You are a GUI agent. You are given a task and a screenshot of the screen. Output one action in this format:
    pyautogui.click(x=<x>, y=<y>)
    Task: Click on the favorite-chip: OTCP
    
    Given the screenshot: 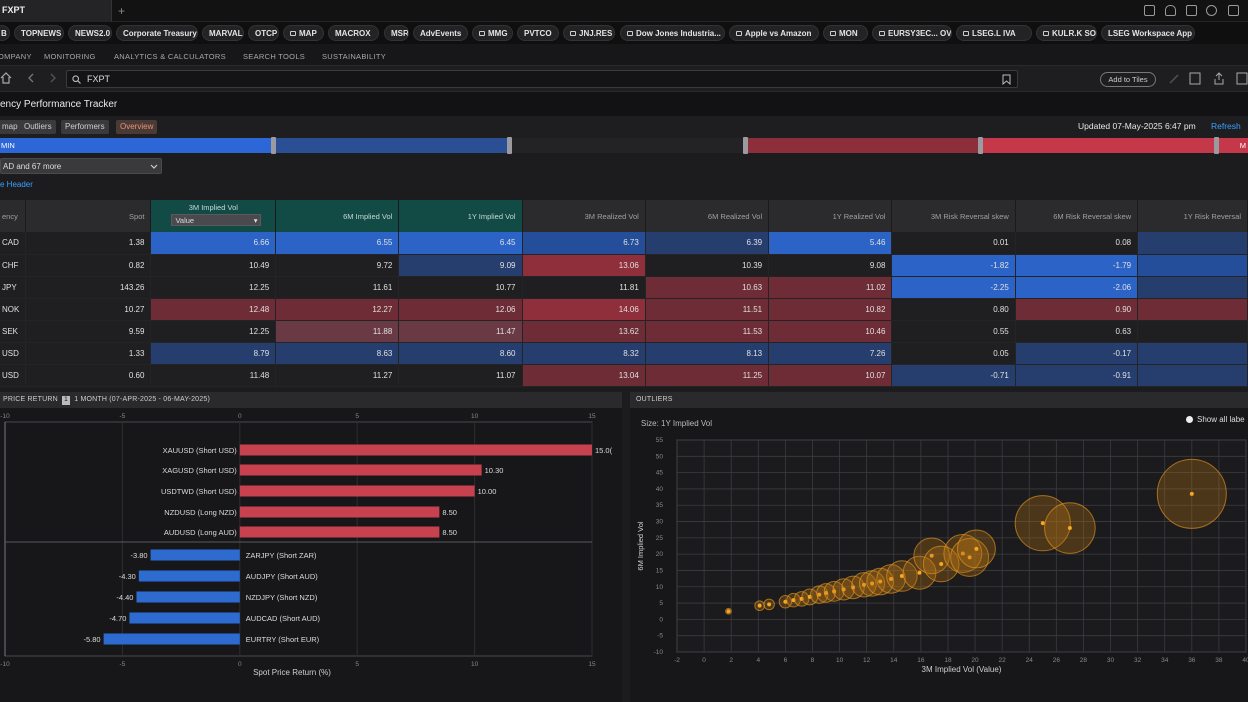 What is the action you would take?
    pyautogui.click(x=263, y=33)
    